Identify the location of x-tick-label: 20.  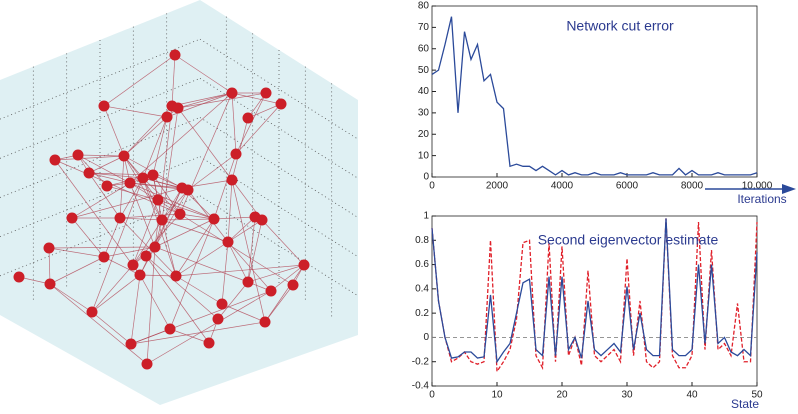
(562, 395).